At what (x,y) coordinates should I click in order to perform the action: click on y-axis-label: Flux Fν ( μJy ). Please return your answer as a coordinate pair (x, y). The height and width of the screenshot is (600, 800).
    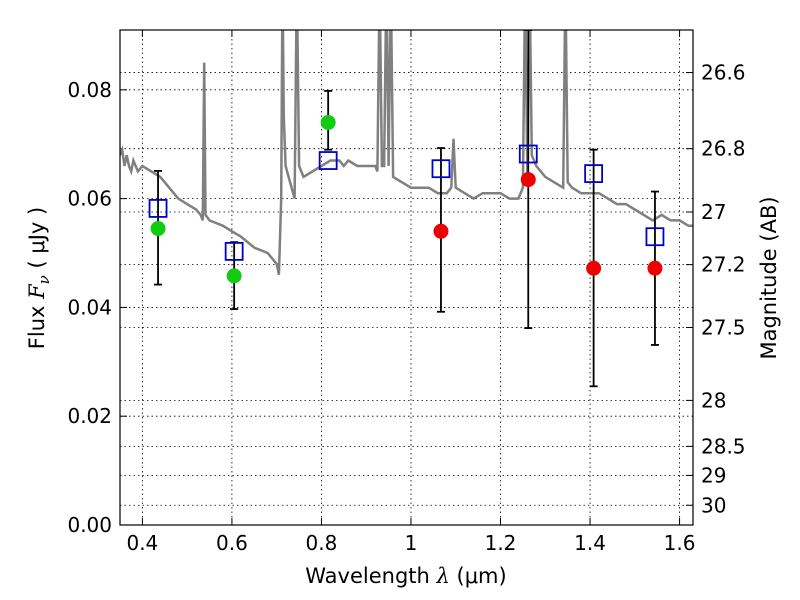
    Looking at the image, I should click on (39, 278).